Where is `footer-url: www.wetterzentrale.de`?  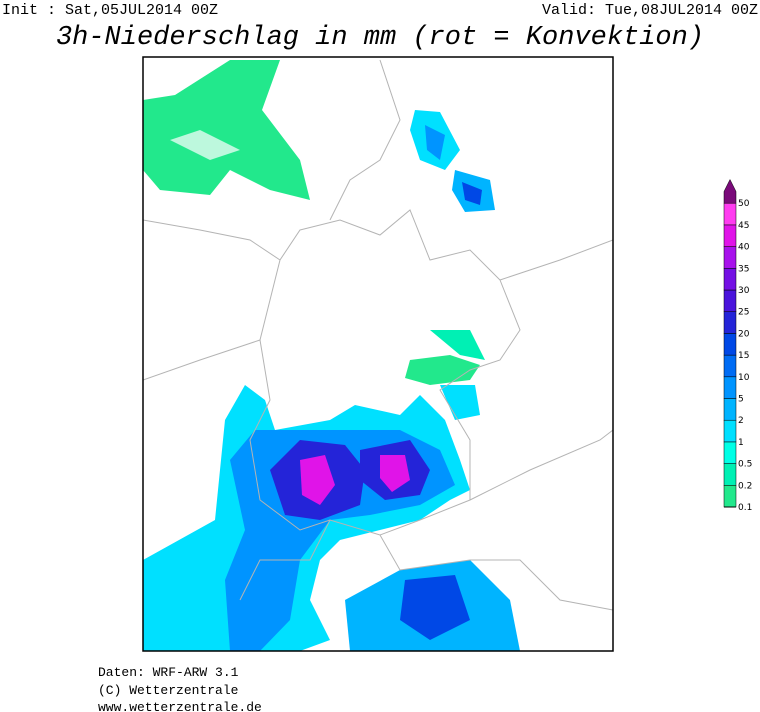 footer-url: www.wetterzentrale.de is located at coordinates (180, 706).